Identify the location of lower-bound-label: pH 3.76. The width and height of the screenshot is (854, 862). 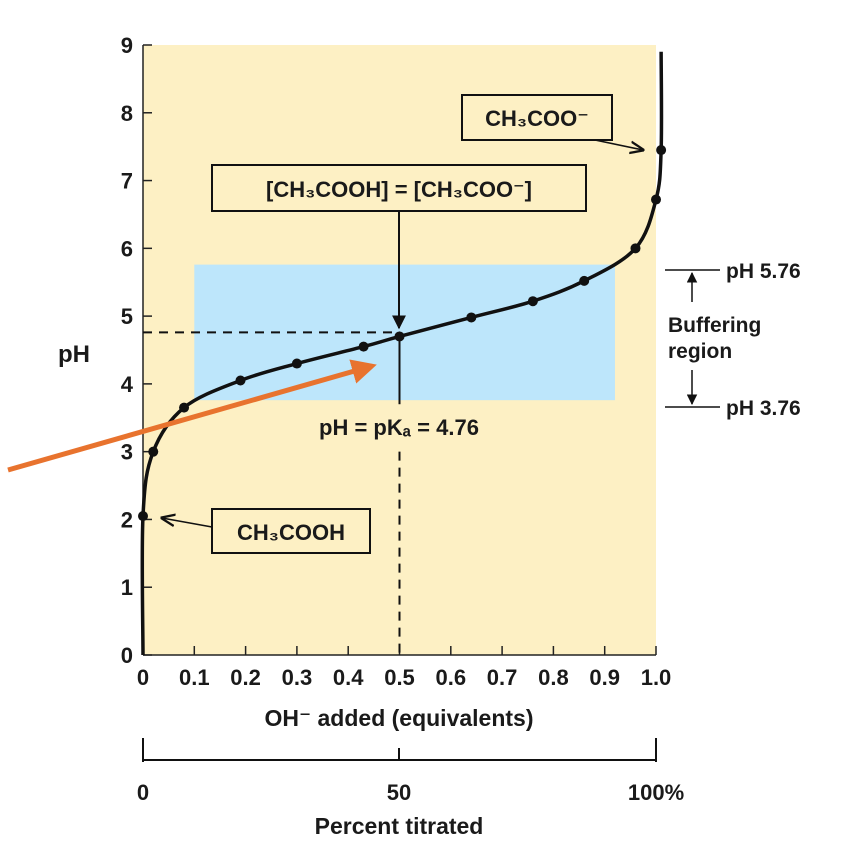
(763, 408).